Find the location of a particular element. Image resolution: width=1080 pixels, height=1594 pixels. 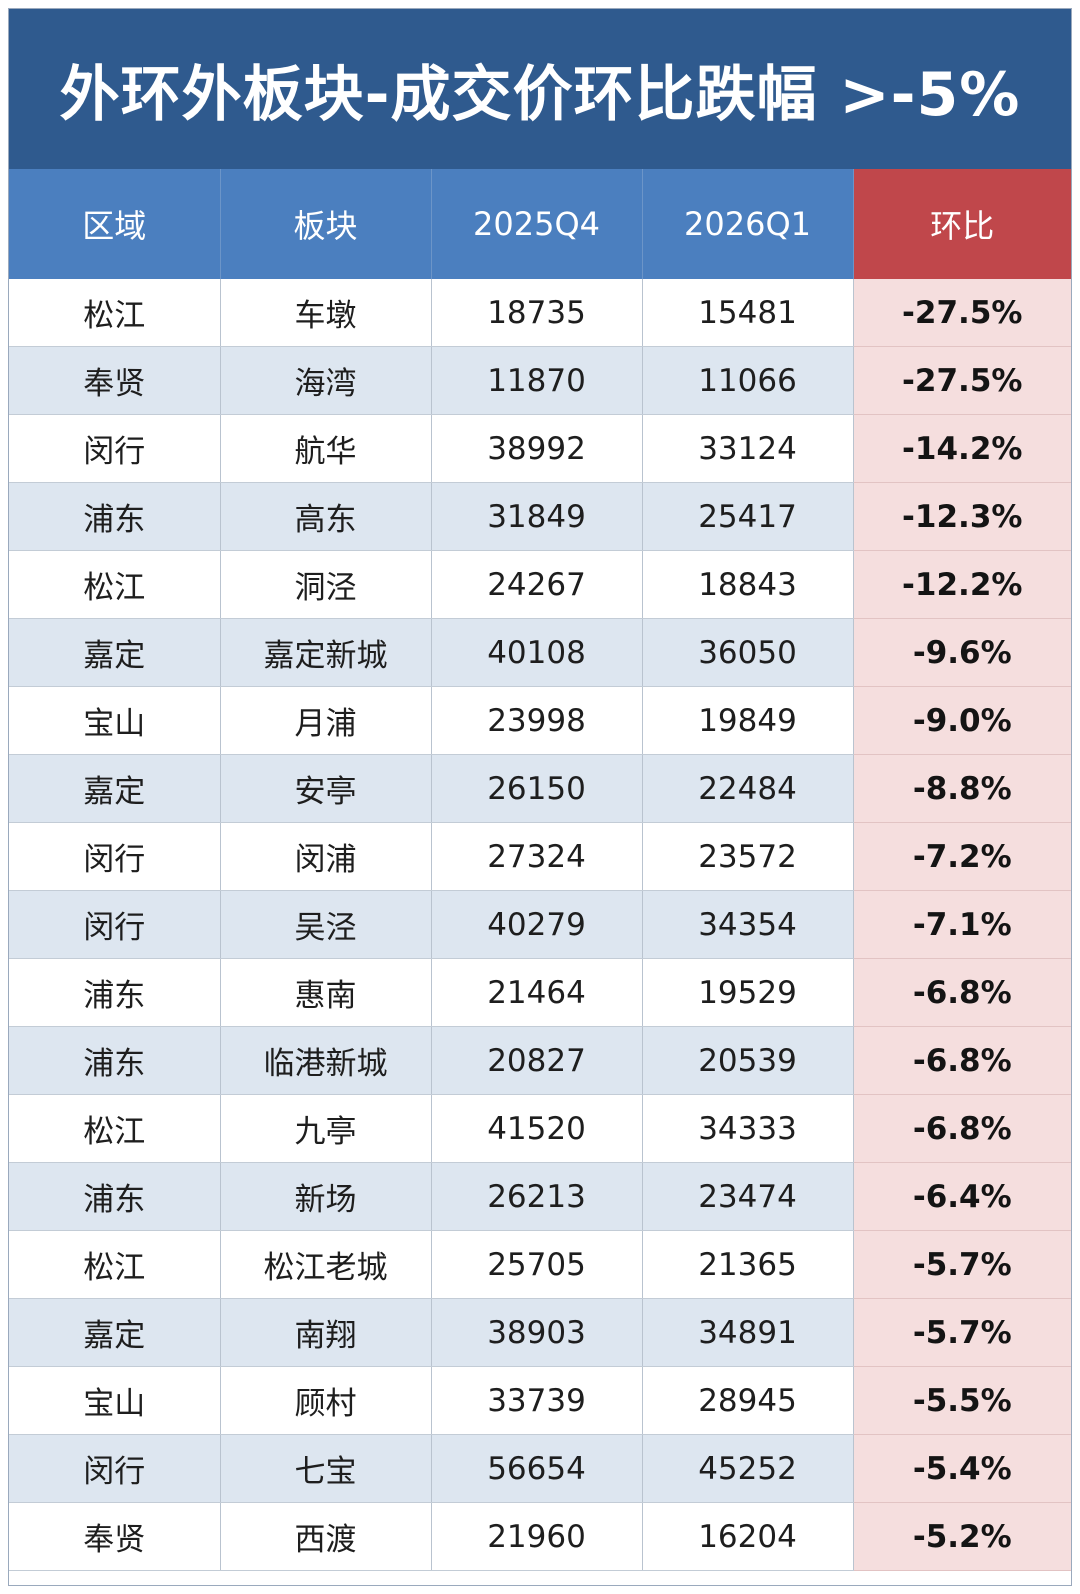

cell-2025q4: 21464 is located at coordinates (537, 992).